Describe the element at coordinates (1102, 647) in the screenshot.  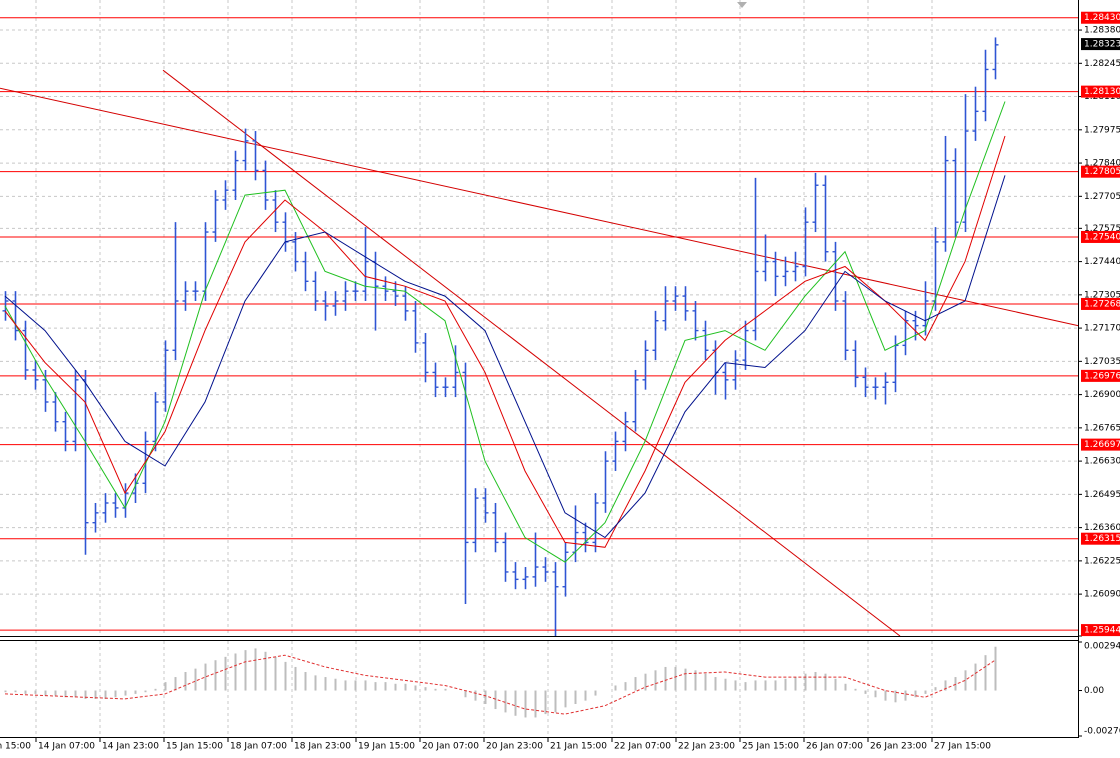
I see `indicator-y-tick-label: 0.002941` at that location.